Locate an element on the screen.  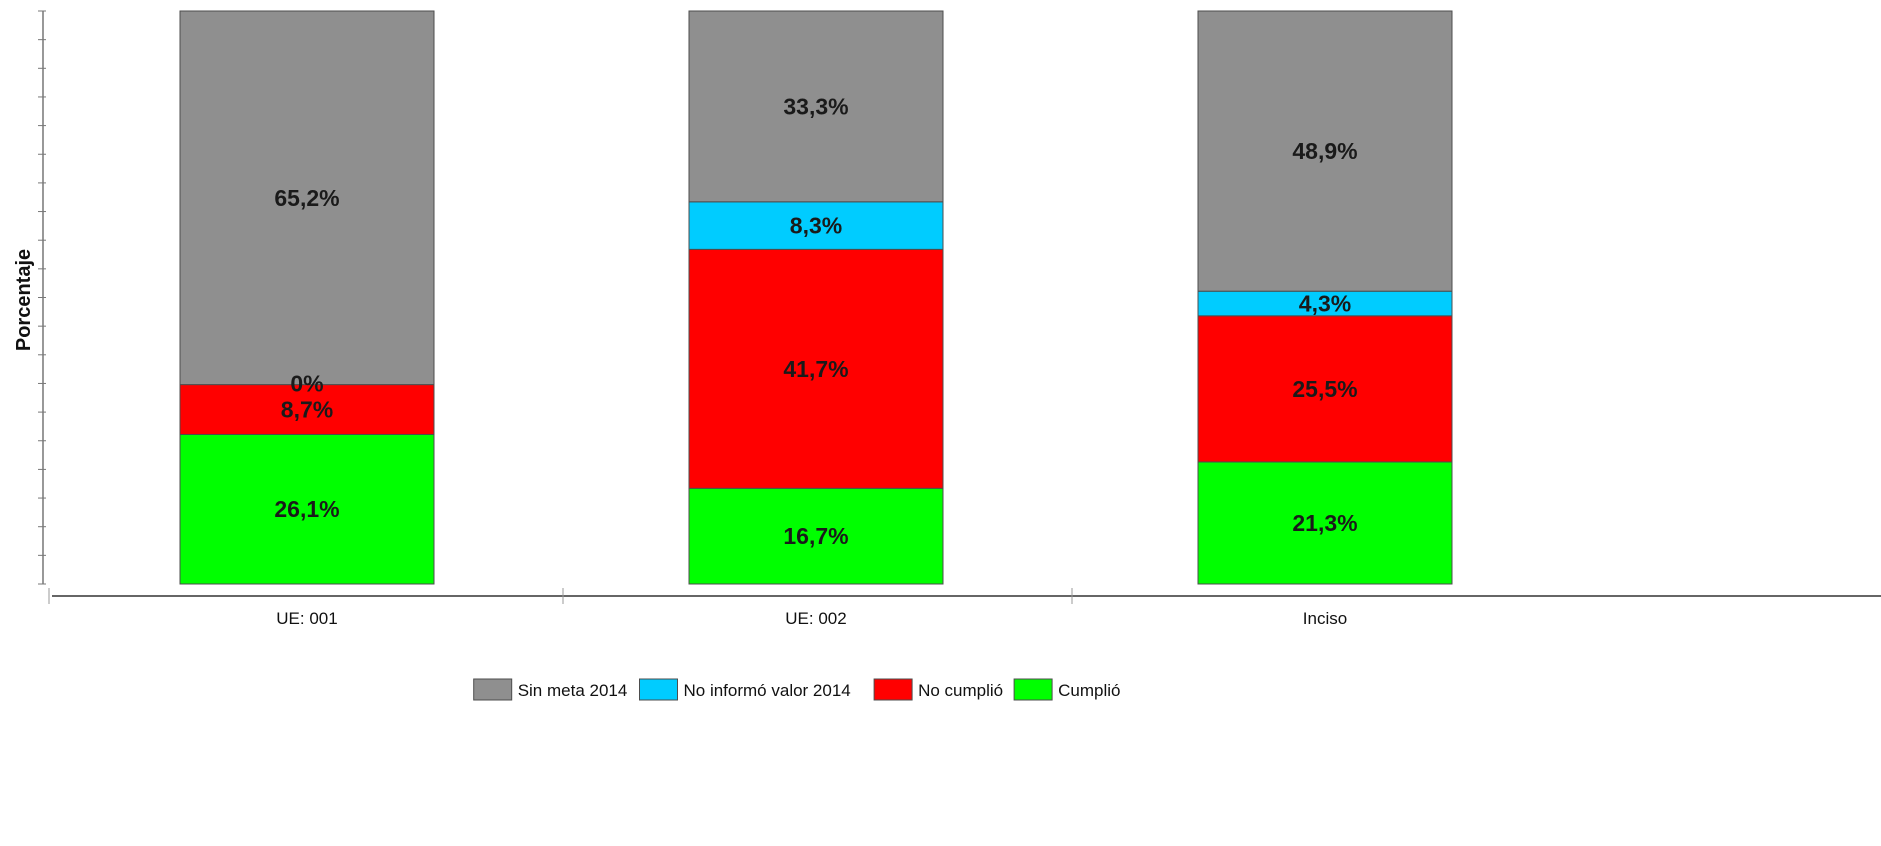
legend-label: Sin meta 2014 is located at coordinates (573, 690).